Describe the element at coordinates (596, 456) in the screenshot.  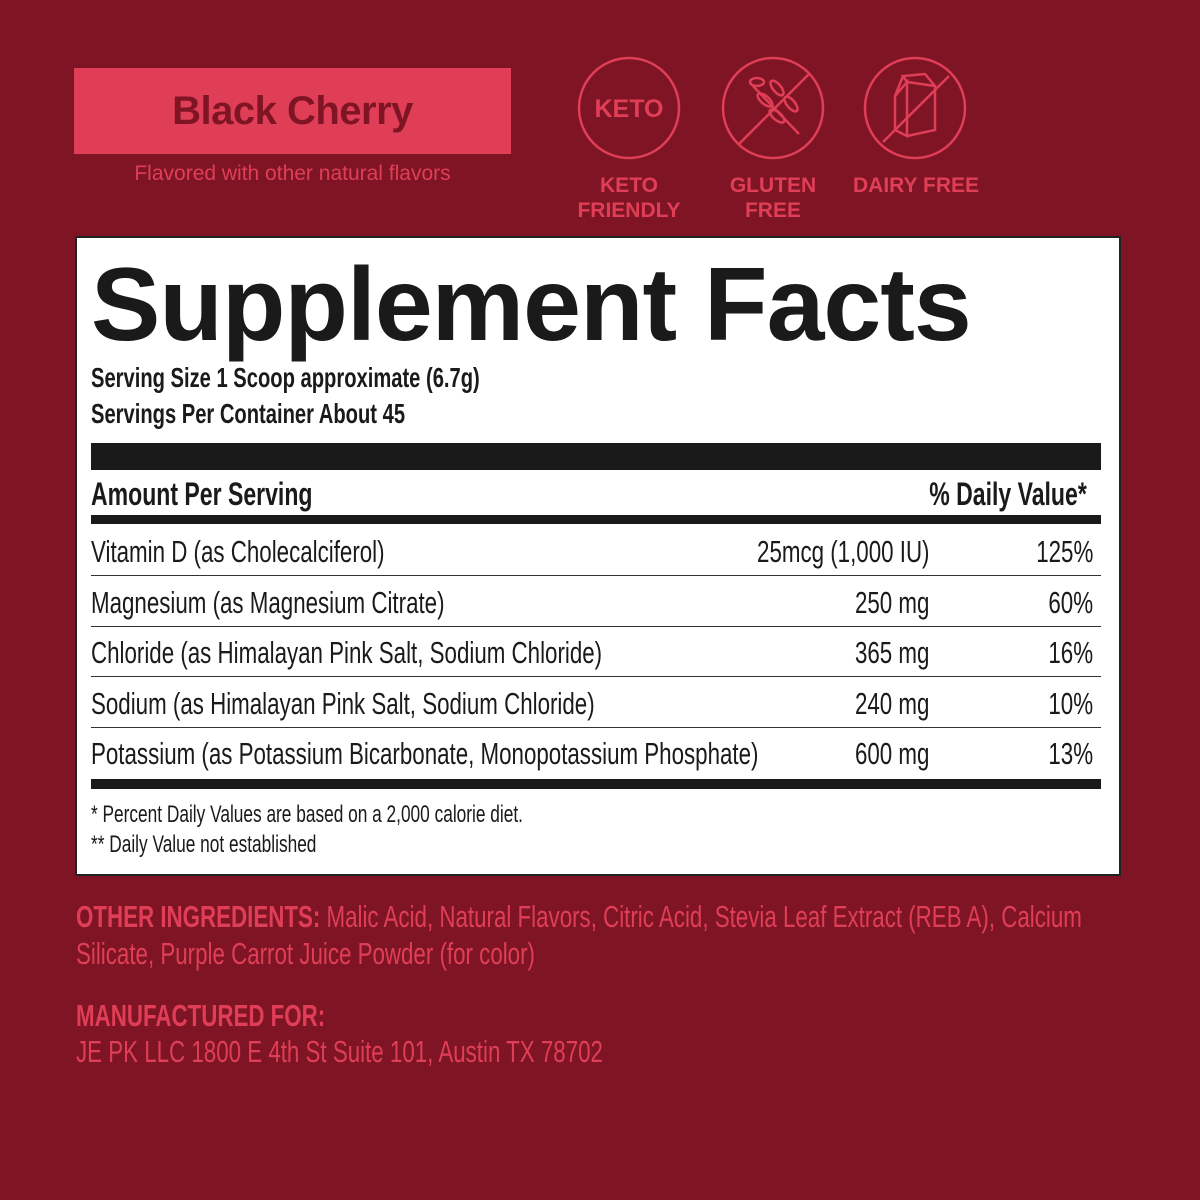
I see `divider-thick` at that location.